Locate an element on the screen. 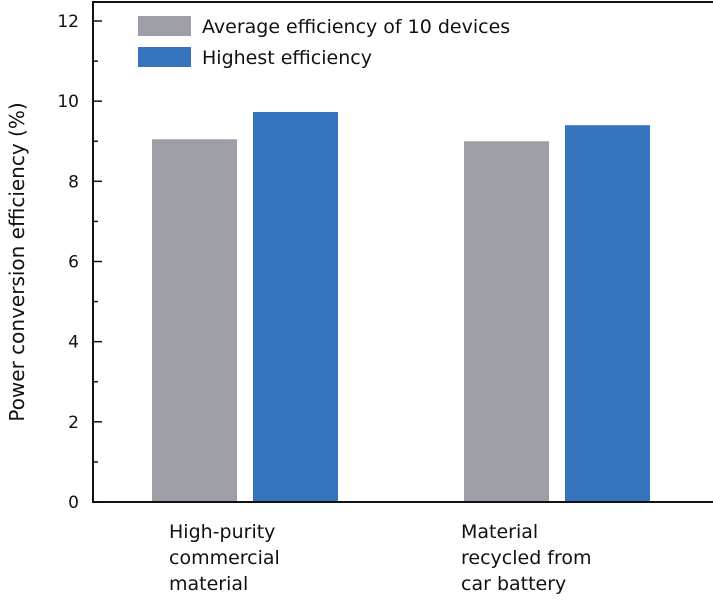 This screenshot has width=713, height=600. legend-label: Highest efficiency is located at coordinates (287, 58).